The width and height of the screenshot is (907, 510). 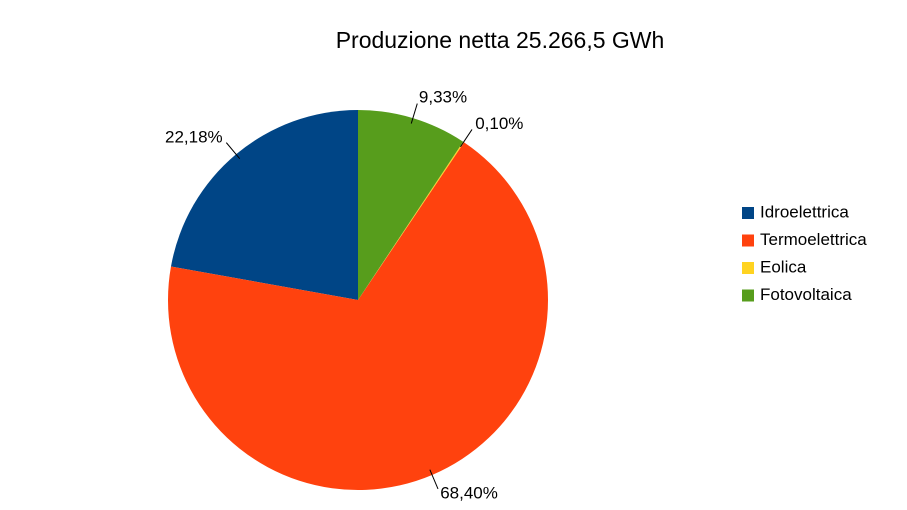 I want to click on chart-title: Produzione netta 25.266,5 GWh, so click(x=500, y=40).